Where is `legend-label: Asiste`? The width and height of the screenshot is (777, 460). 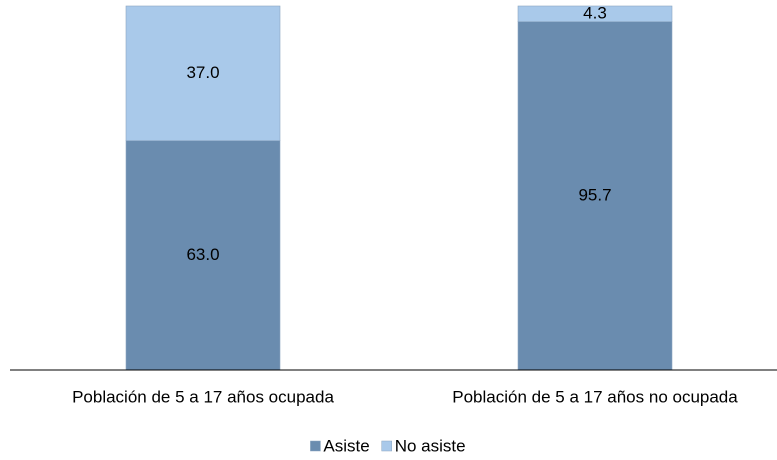 legend-label: Asiste is located at coordinates (346, 445).